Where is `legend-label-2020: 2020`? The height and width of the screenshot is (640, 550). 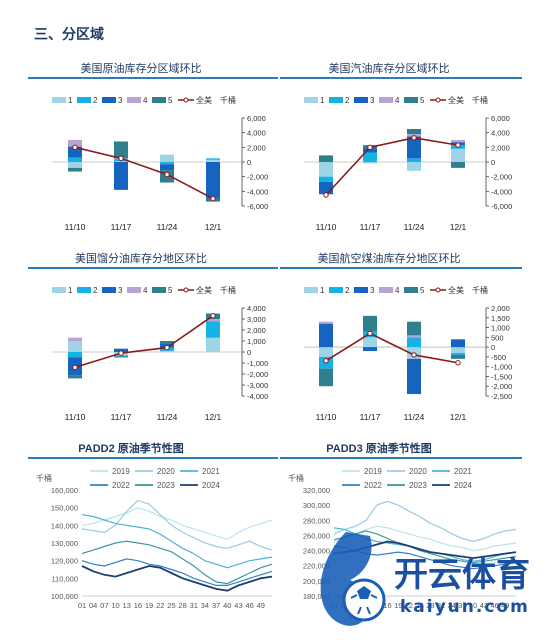
legend-label-2020: 2020 is located at coordinates (418, 471).